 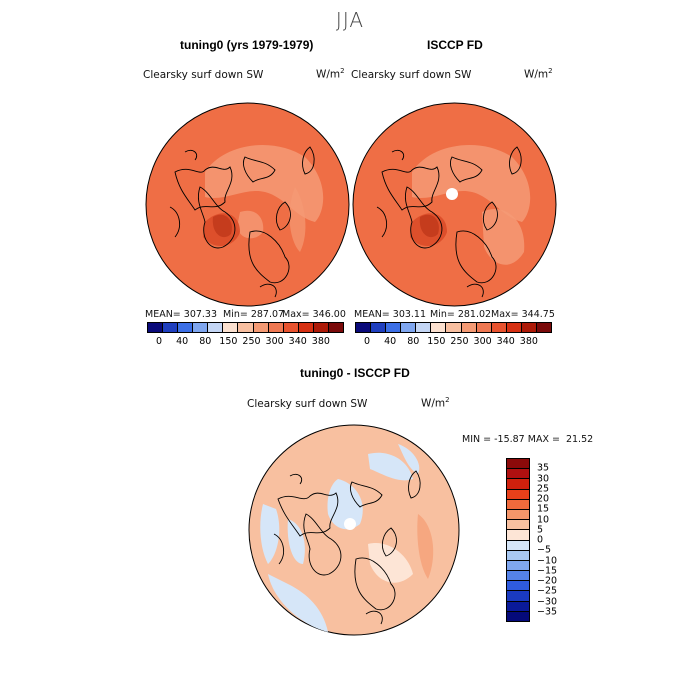 I want to click on diff-colorbar-labels: 35 30 25 20 15 10 5 0 −5 −10 −15 −20 −25 −30 −35, so click(x=552, y=540).